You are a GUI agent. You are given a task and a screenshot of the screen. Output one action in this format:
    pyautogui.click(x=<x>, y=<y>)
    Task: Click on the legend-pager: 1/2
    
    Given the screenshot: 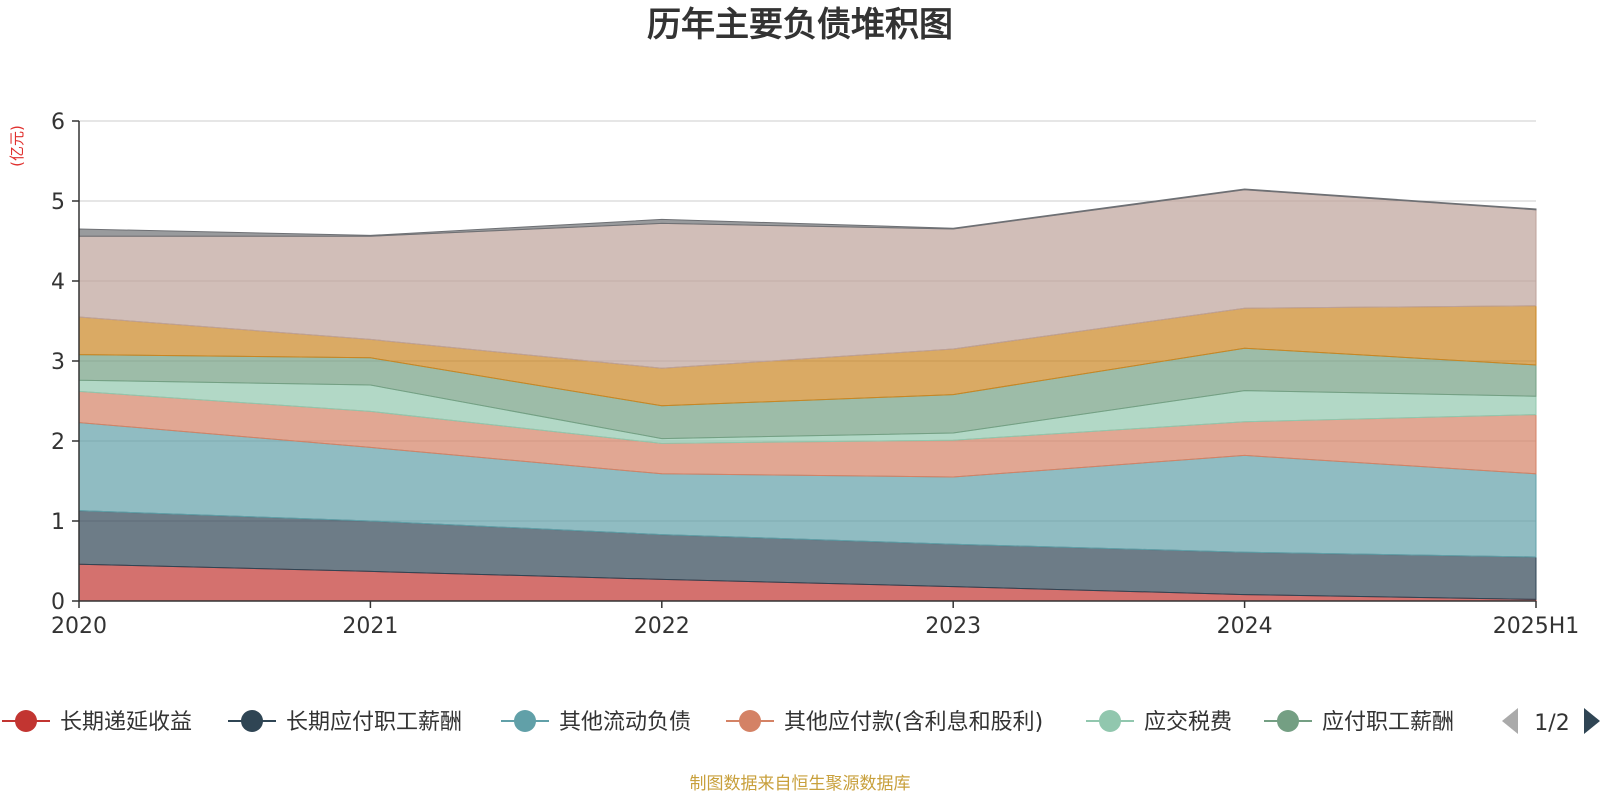 What is the action you would take?
    pyautogui.click(x=1551, y=722)
    